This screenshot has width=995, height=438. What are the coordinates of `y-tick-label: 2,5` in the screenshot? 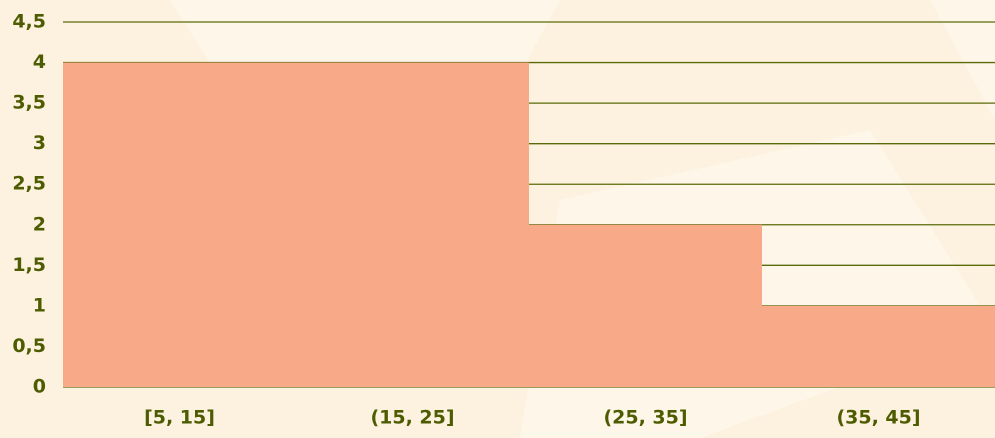 It's located at (29, 184).